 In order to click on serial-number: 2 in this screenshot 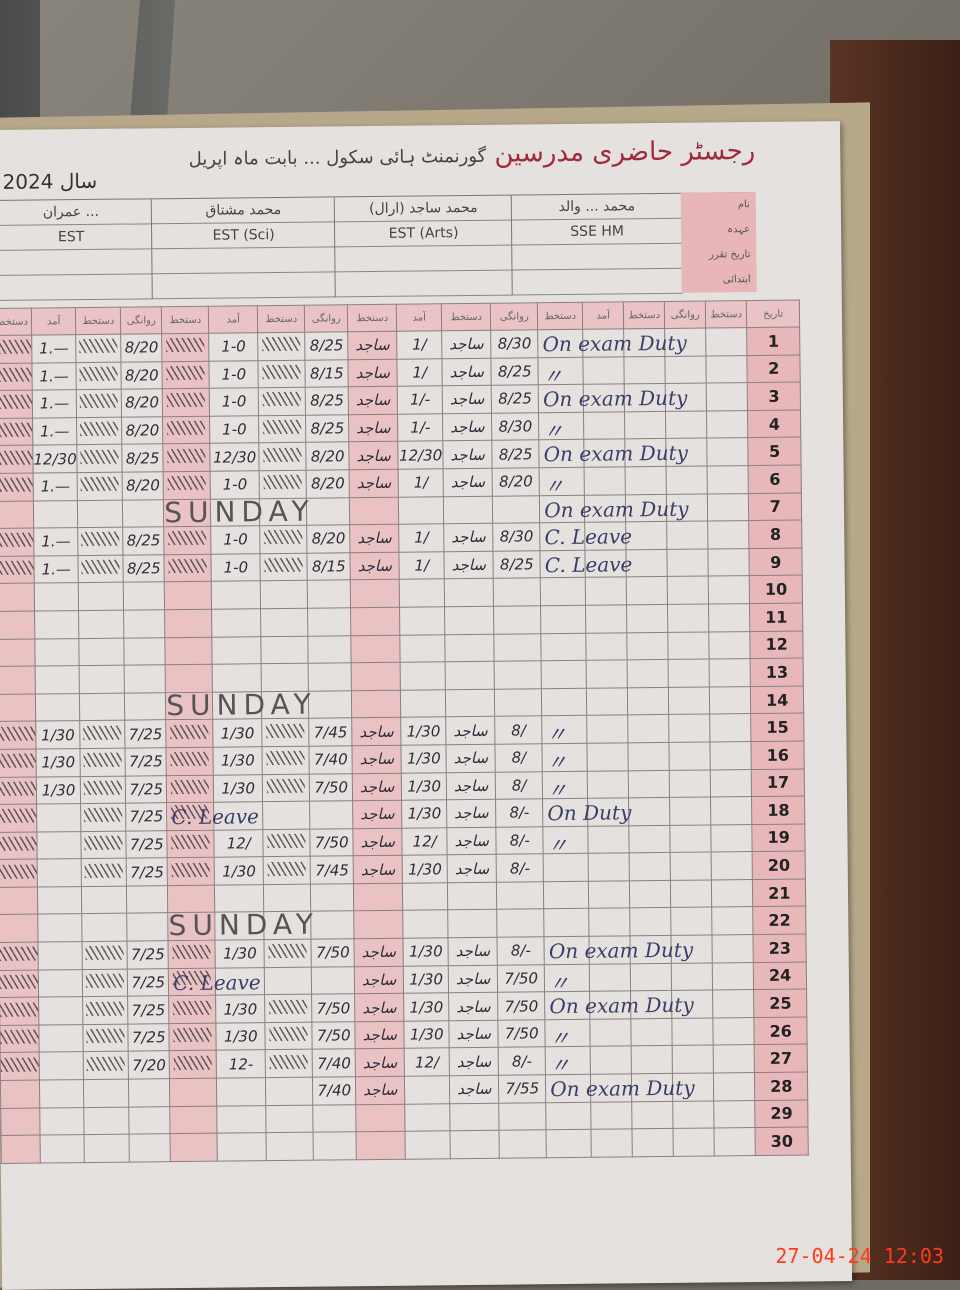, I will do `click(774, 368)`.